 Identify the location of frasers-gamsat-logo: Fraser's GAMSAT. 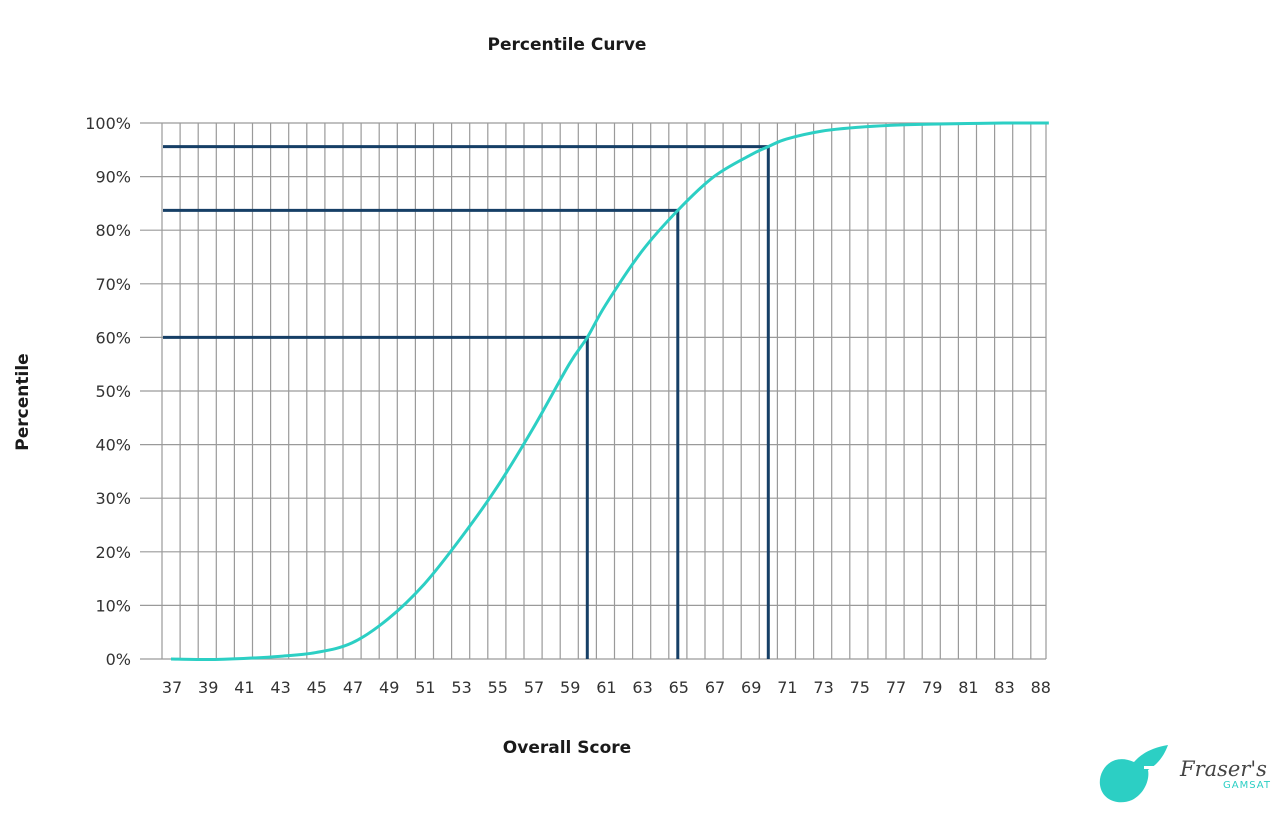
(1185, 774).